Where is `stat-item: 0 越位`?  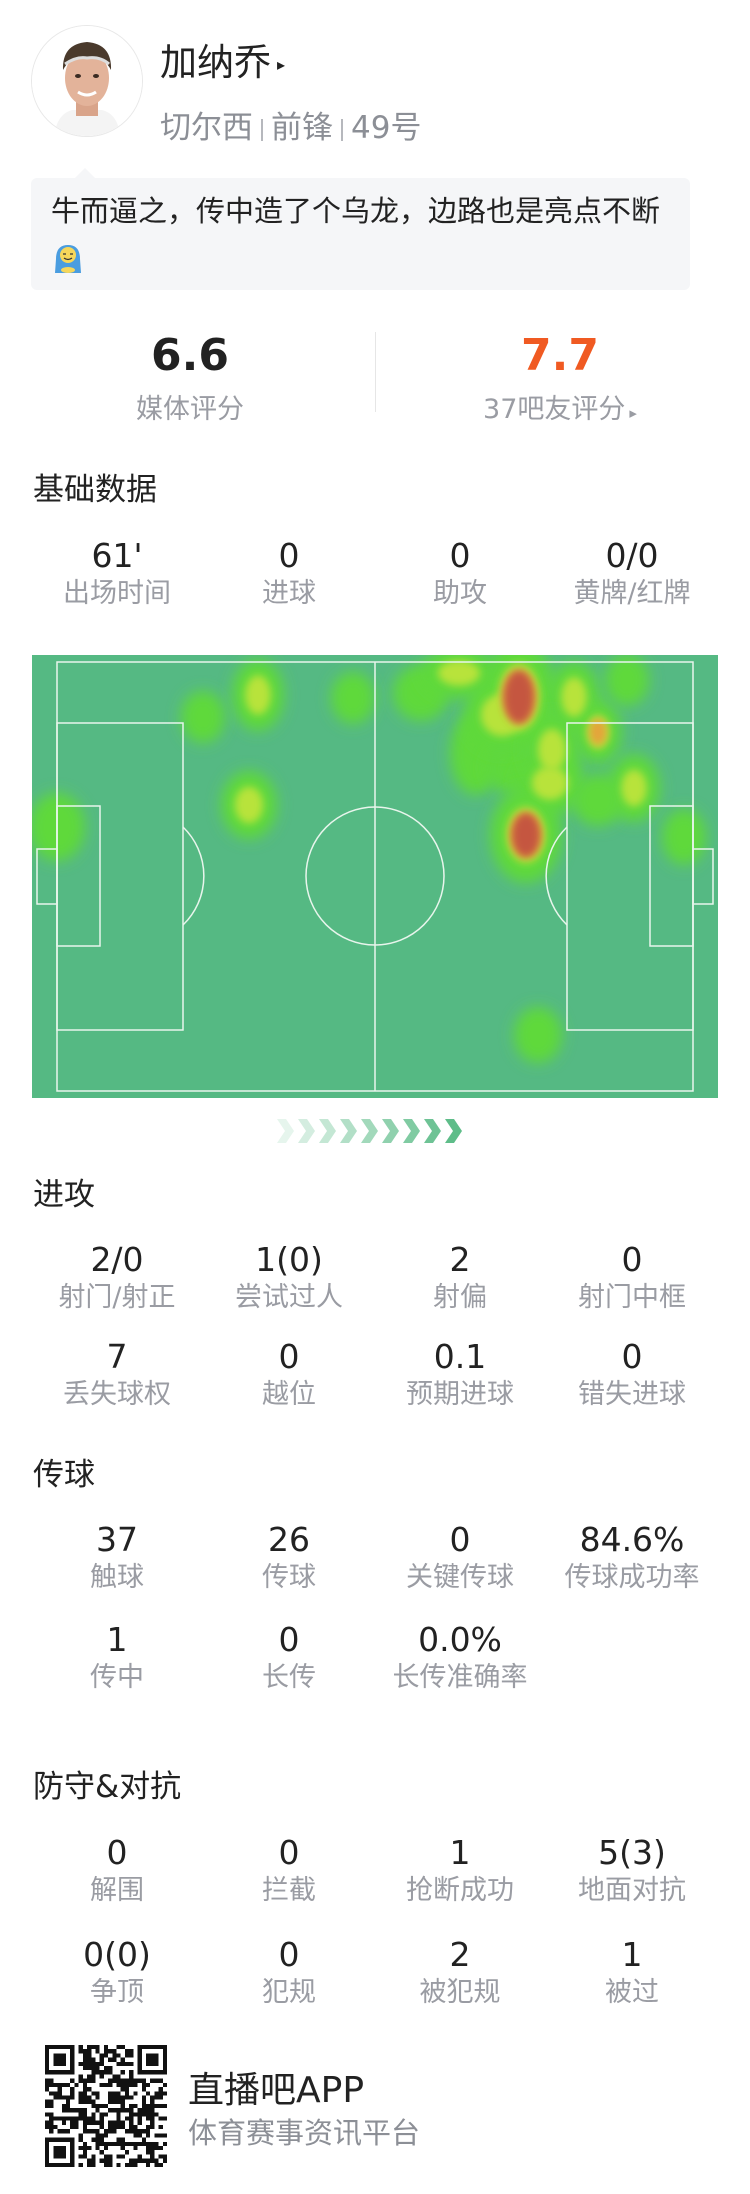 stat-item: 0 越位 is located at coordinates (289, 1375).